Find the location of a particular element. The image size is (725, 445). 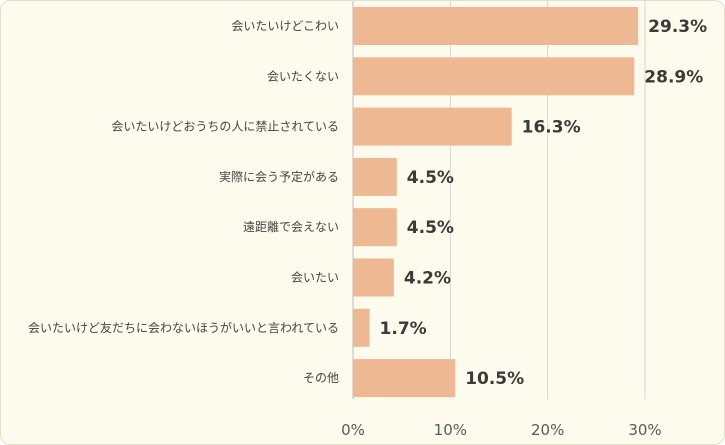

category-label: 会いたいけどおうちの人に禁止されている is located at coordinates (225, 127).